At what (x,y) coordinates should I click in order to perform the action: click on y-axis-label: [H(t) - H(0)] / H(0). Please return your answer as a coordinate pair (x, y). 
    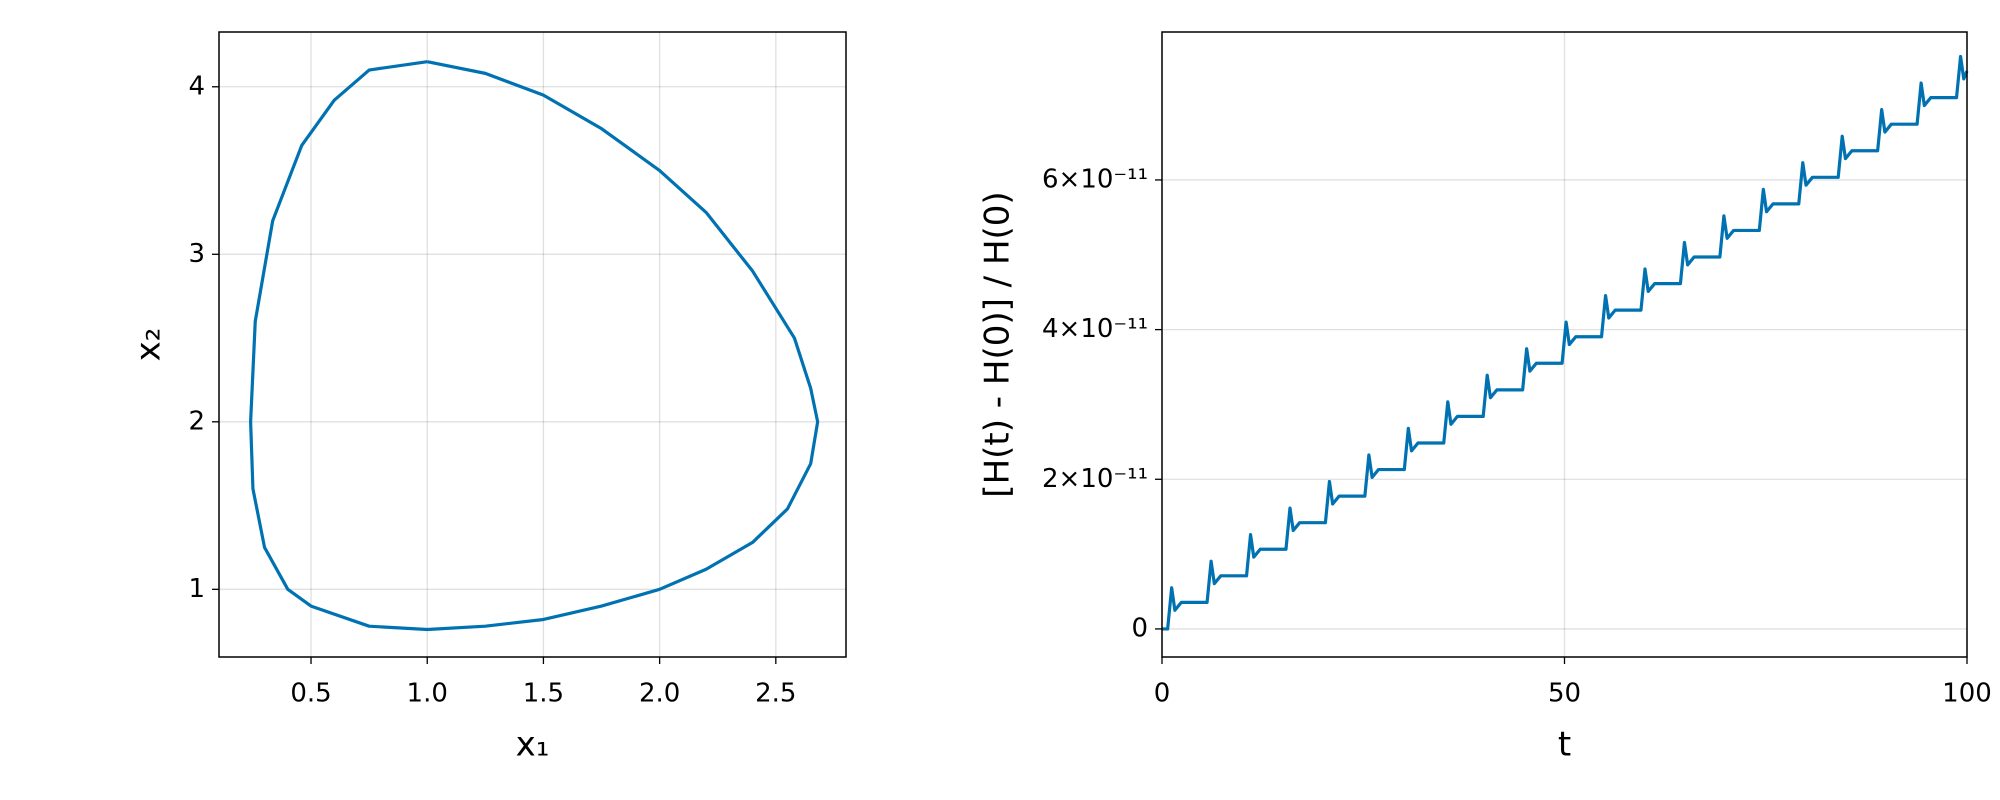
    Looking at the image, I should click on (998, 344).